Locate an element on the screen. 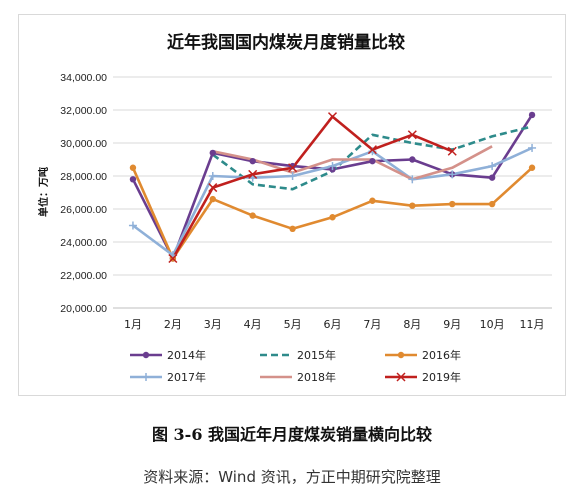 This screenshot has width=584, height=489. x-tick-label: 2月 is located at coordinates (173, 324).